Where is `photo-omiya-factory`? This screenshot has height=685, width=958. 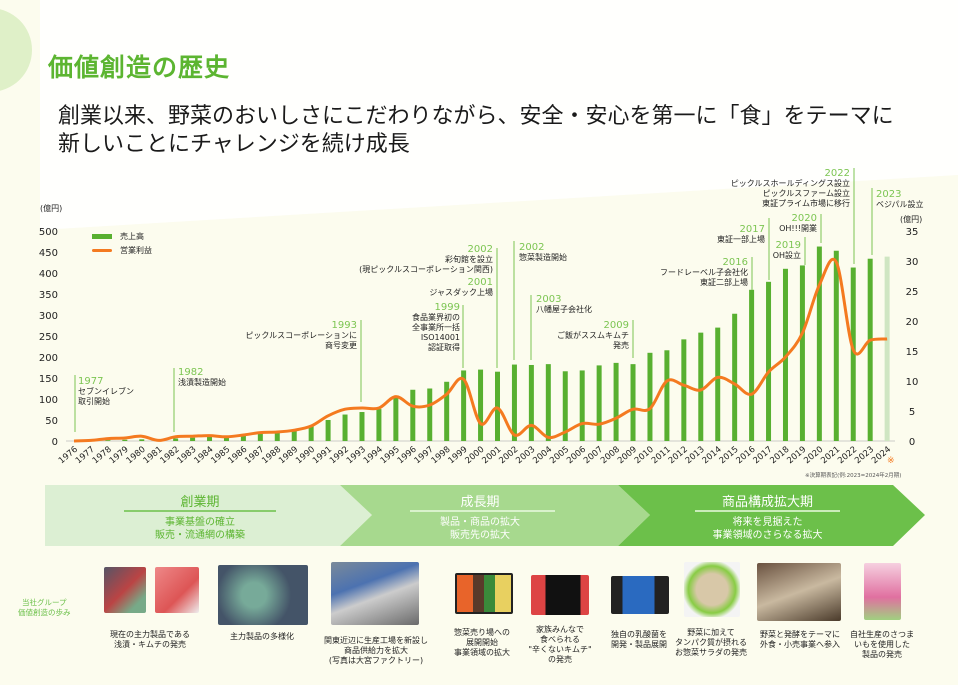 photo-omiya-factory is located at coordinates (375, 593).